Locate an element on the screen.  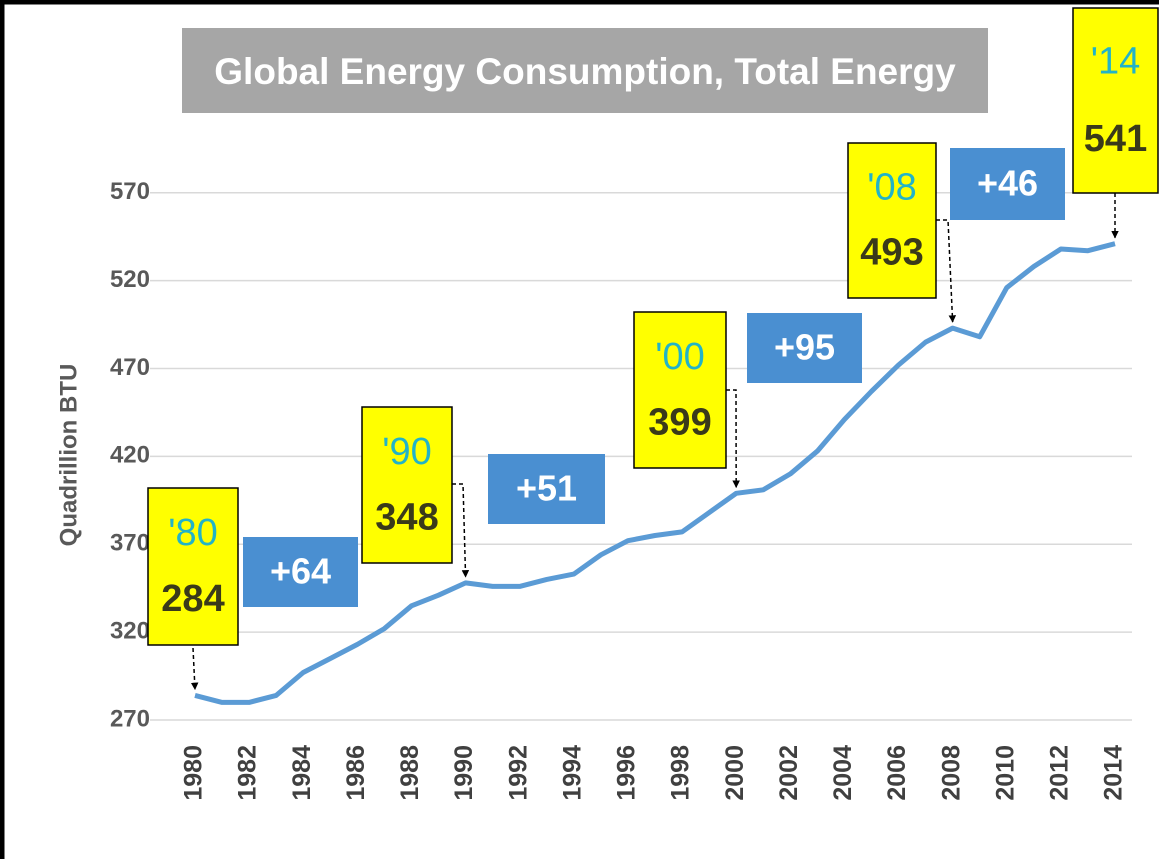
title-box is located at coordinates (585, 70).